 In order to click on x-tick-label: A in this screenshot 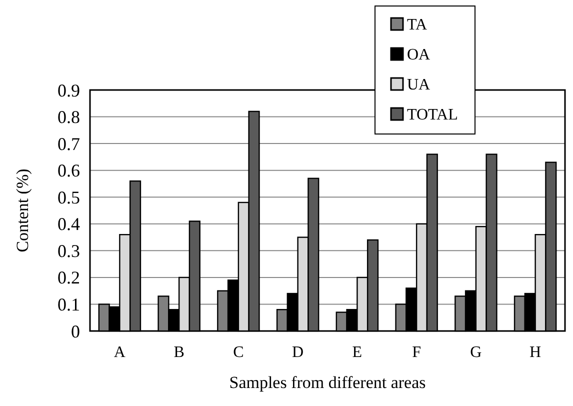, I will do `click(120, 352)`.